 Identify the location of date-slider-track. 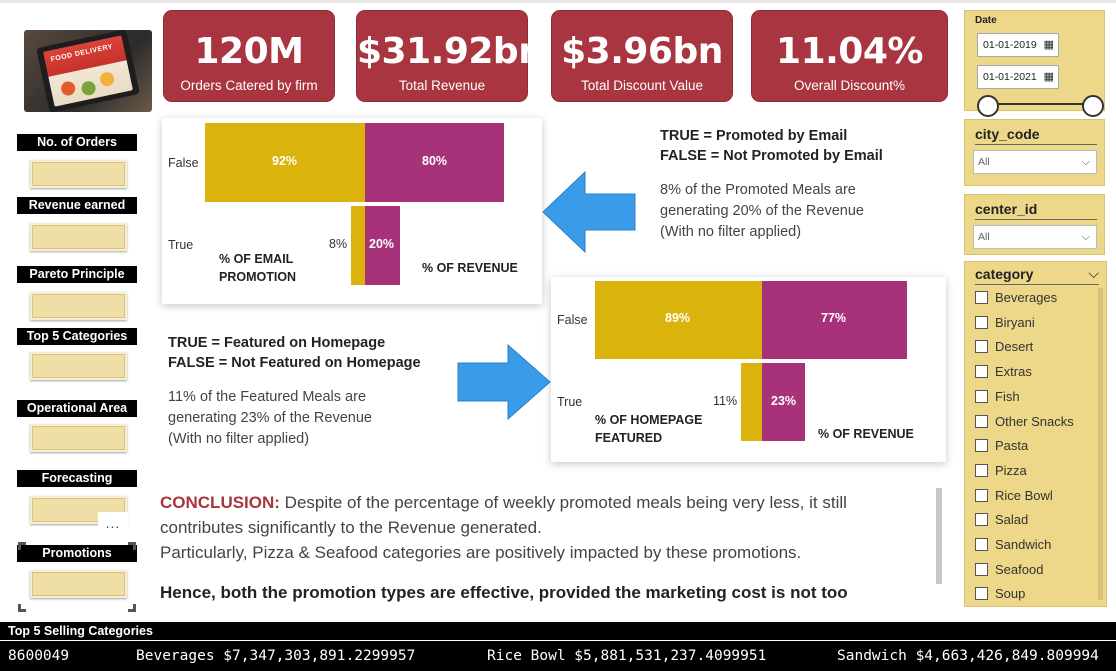
(1037, 104).